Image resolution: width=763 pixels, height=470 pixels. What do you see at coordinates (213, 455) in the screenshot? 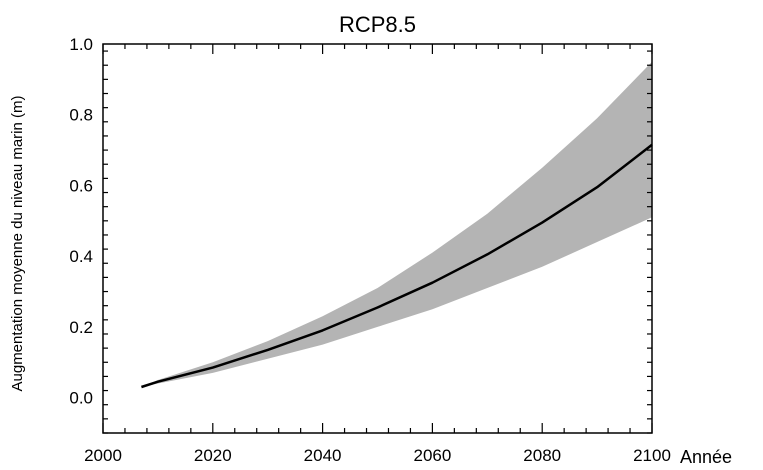
I see `x-tick-label: 2020` at bounding box center [213, 455].